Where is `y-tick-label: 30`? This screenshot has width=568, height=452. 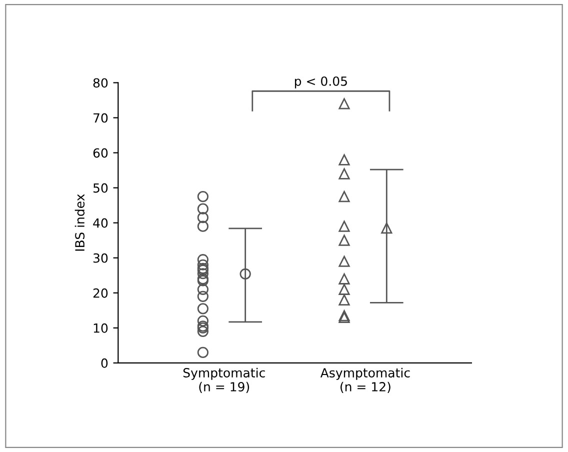
y-tick-label: 30 is located at coordinates (100, 258).